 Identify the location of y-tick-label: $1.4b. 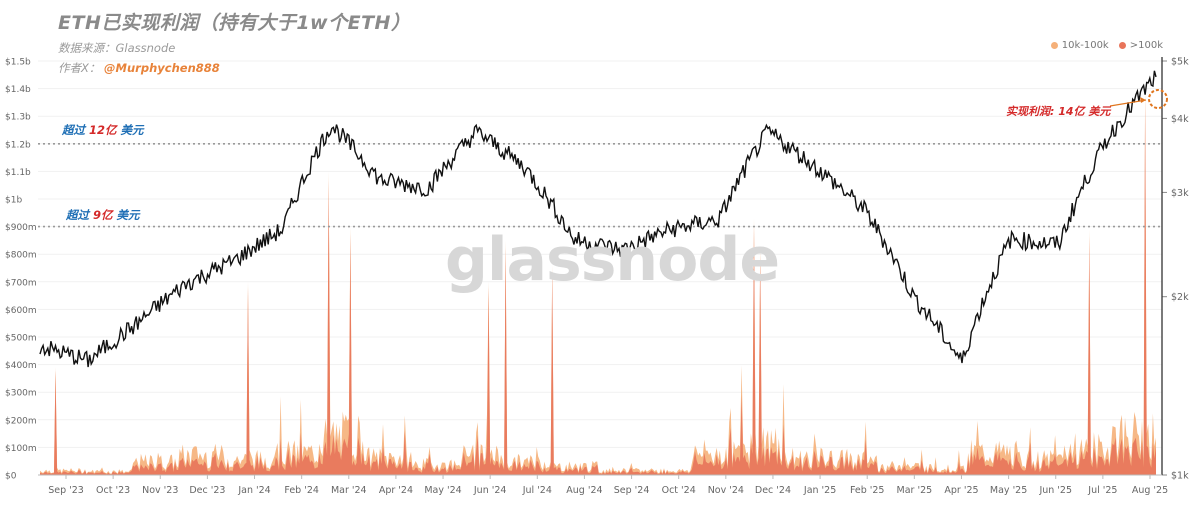
(18, 90).